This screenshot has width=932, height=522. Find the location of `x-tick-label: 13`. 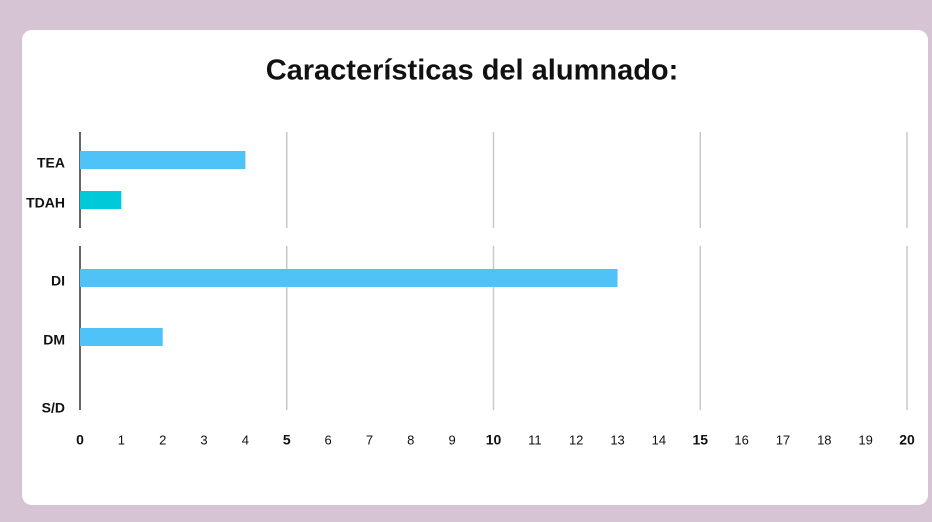

x-tick-label: 13 is located at coordinates (617, 439).